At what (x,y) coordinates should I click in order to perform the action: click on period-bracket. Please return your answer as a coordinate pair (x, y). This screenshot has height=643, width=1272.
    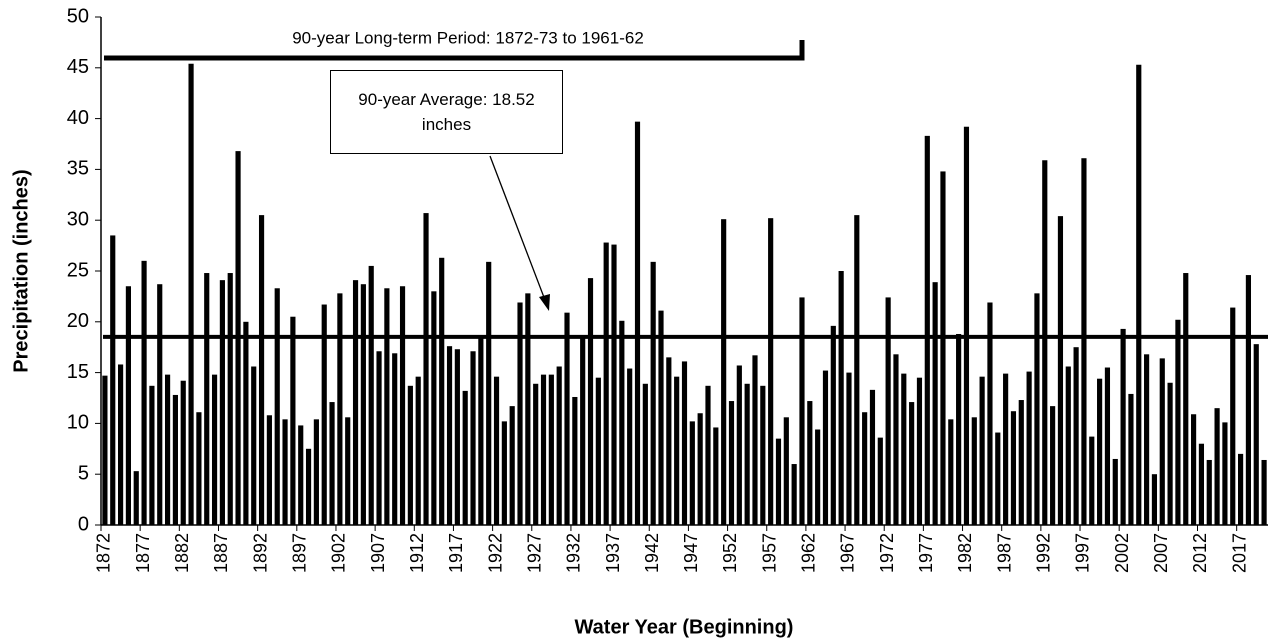
    Looking at the image, I should click on (454, 50).